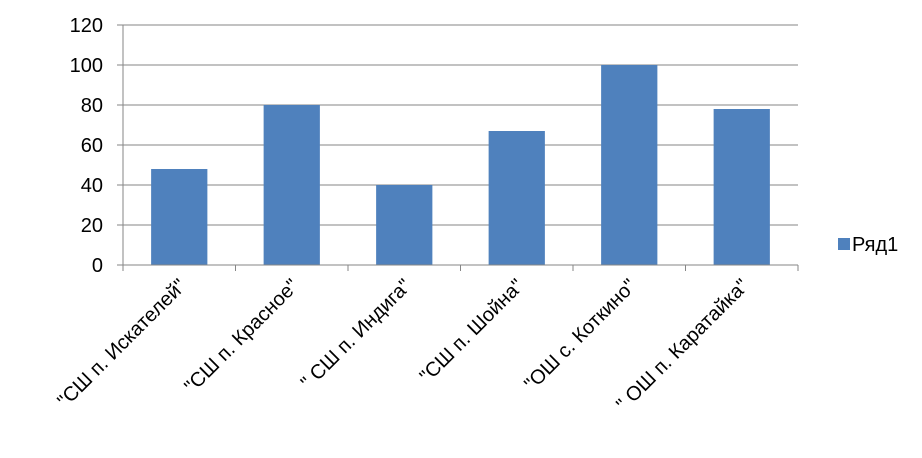 Image resolution: width=922 pixels, height=458 pixels. I want to click on x-category-label: "ОШ с. Коткино", so click(580, 335).